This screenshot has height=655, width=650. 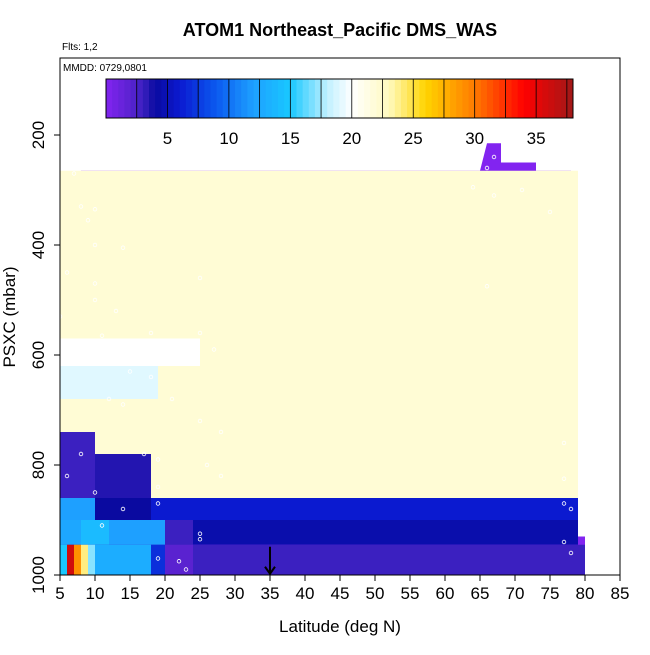 What do you see at coordinates (515, 593) in the screenshot?
I see `x-tick-label: 70` at bounding box center [515, 593].